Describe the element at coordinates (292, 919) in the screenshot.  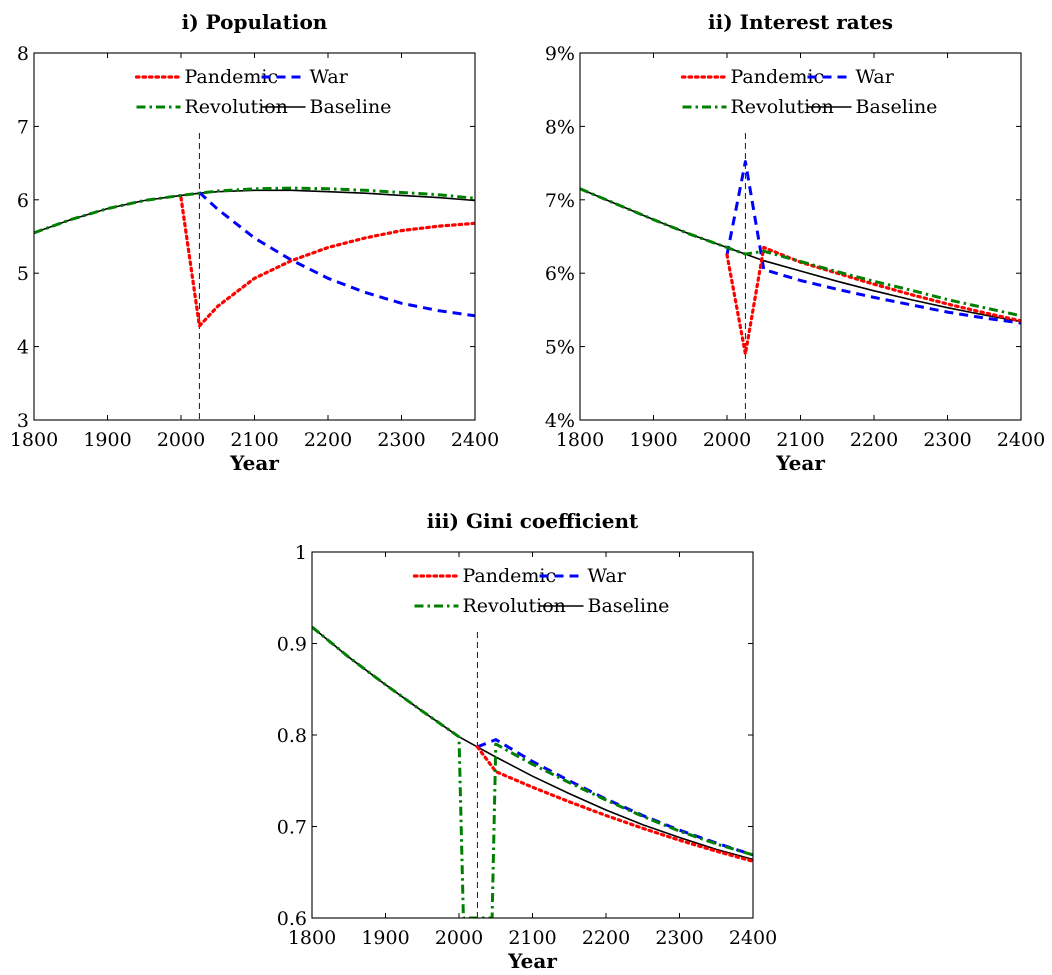
I see `y-tick-label: 0.6` at that location.